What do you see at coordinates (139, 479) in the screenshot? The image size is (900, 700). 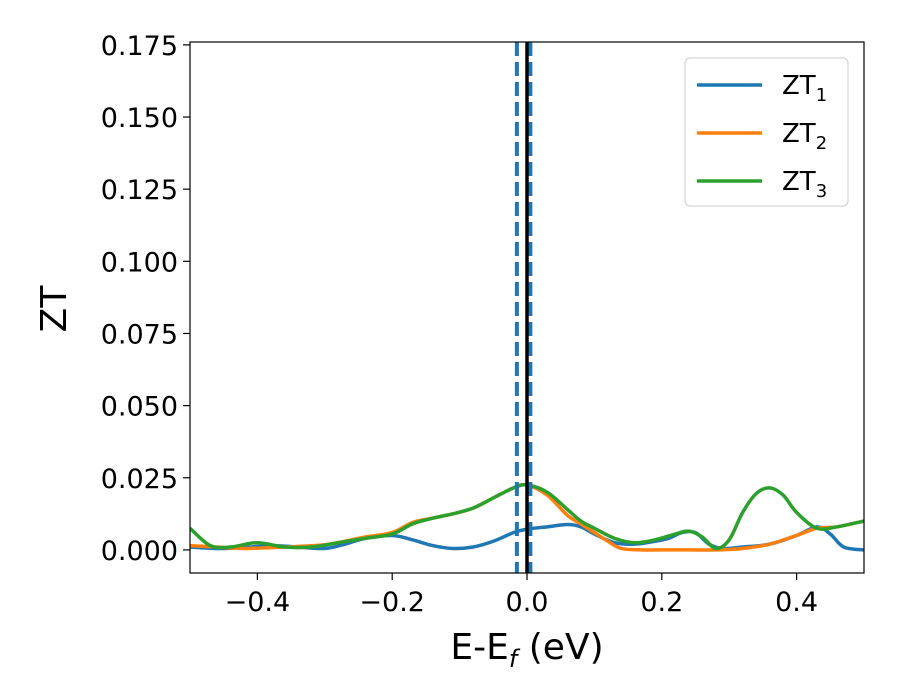 I see `y-tick-label: 0.025` at bounding box center [139, 479].